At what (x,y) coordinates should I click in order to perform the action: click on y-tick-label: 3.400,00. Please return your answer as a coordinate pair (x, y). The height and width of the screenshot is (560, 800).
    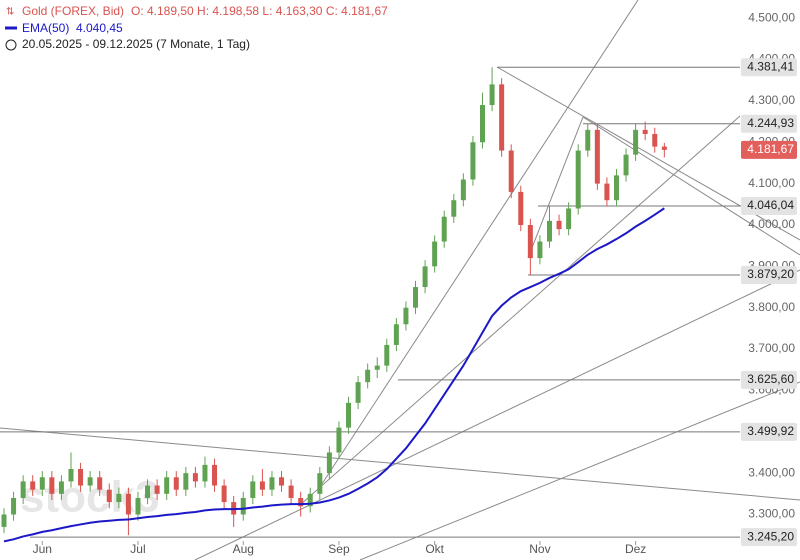
    Looking at the image, I should click on (771, 472).